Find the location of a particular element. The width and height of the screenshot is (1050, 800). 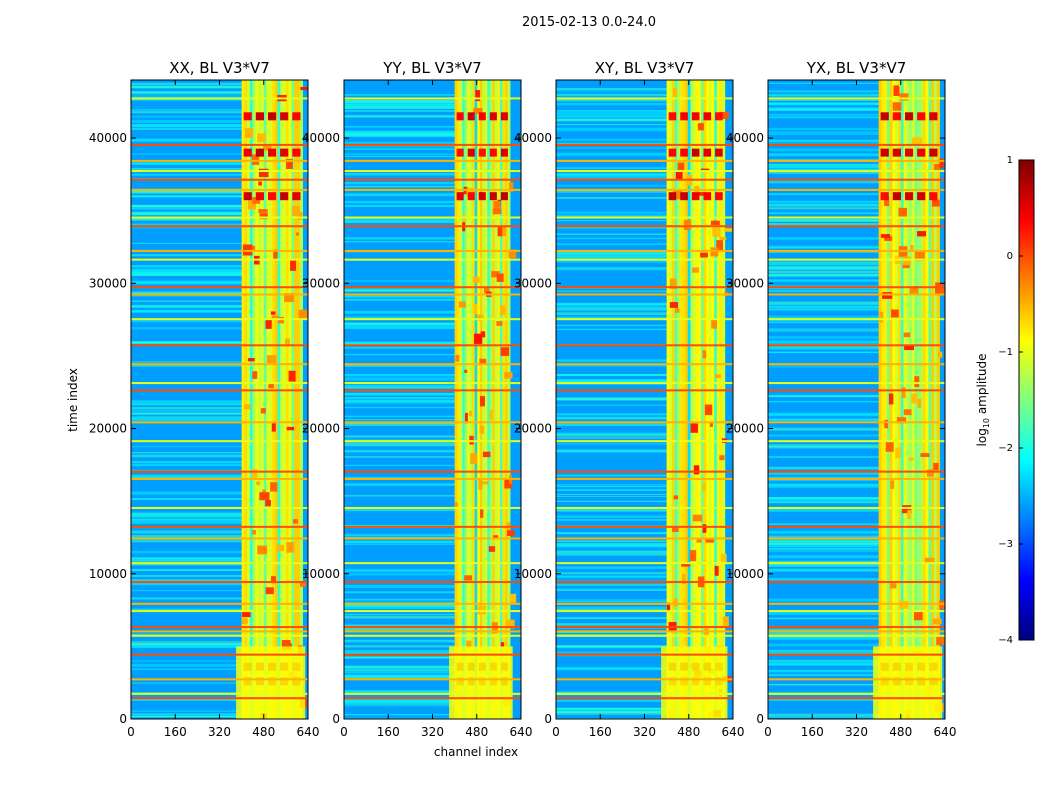

x-tick-label: 320 is located at coordinates (219, 732).